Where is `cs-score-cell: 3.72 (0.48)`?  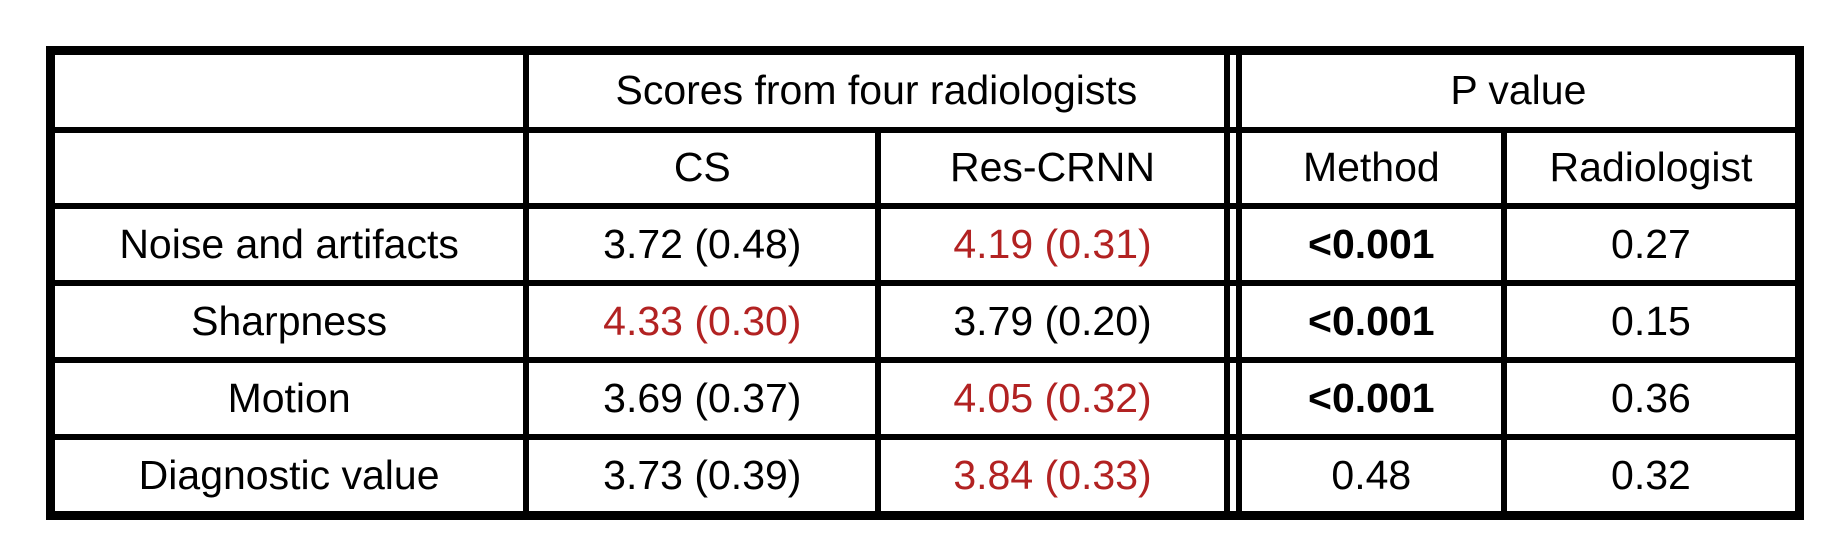 cs-score-cell: 3.72 (0.48) is located at coordinates (702, 244).